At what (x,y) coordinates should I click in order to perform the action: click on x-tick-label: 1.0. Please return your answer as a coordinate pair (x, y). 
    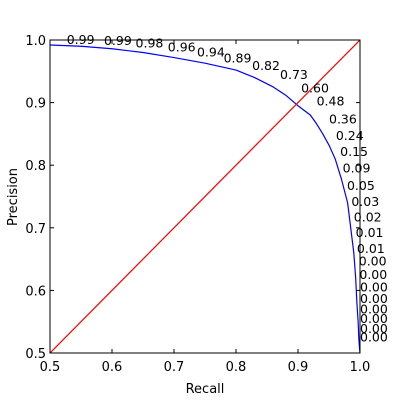
    Looking at the image, I should click on (360, 367).